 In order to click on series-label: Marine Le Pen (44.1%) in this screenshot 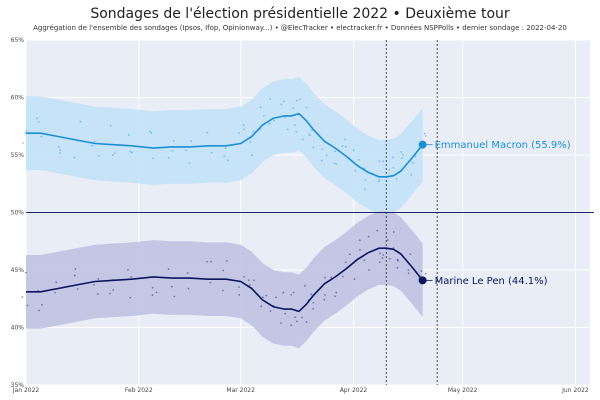, I will do `click(491, 281)`.